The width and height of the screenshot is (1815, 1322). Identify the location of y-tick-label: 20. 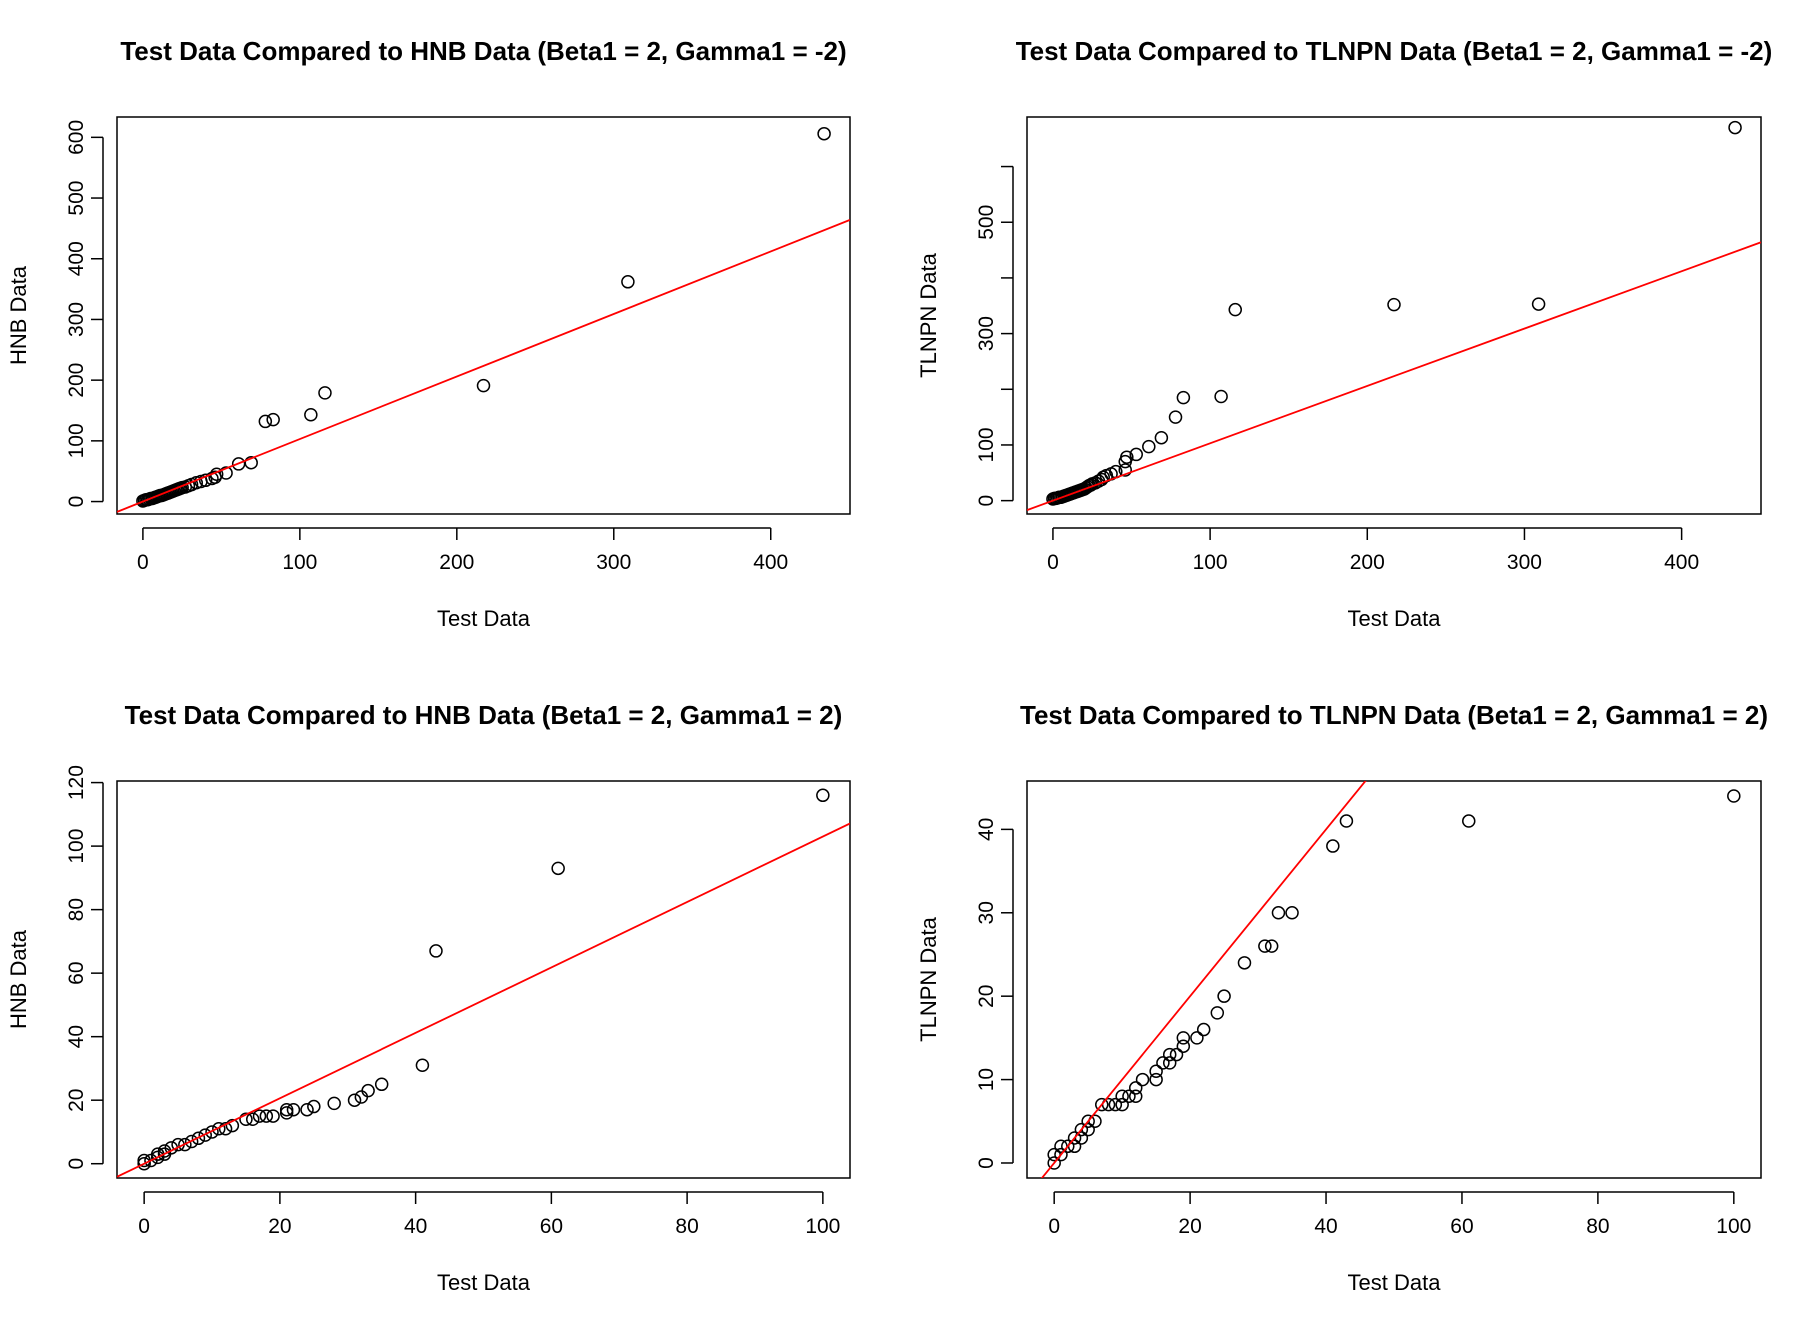
(76, 1100).